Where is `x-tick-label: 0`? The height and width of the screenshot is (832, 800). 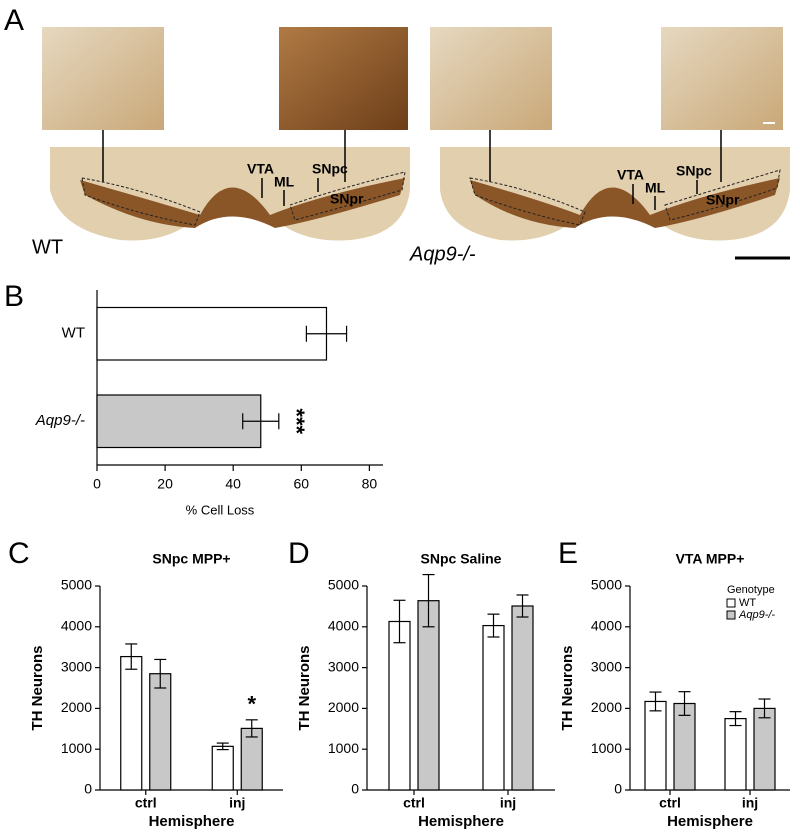 x-tick-label: 0 is located at coordinates (97, 484).